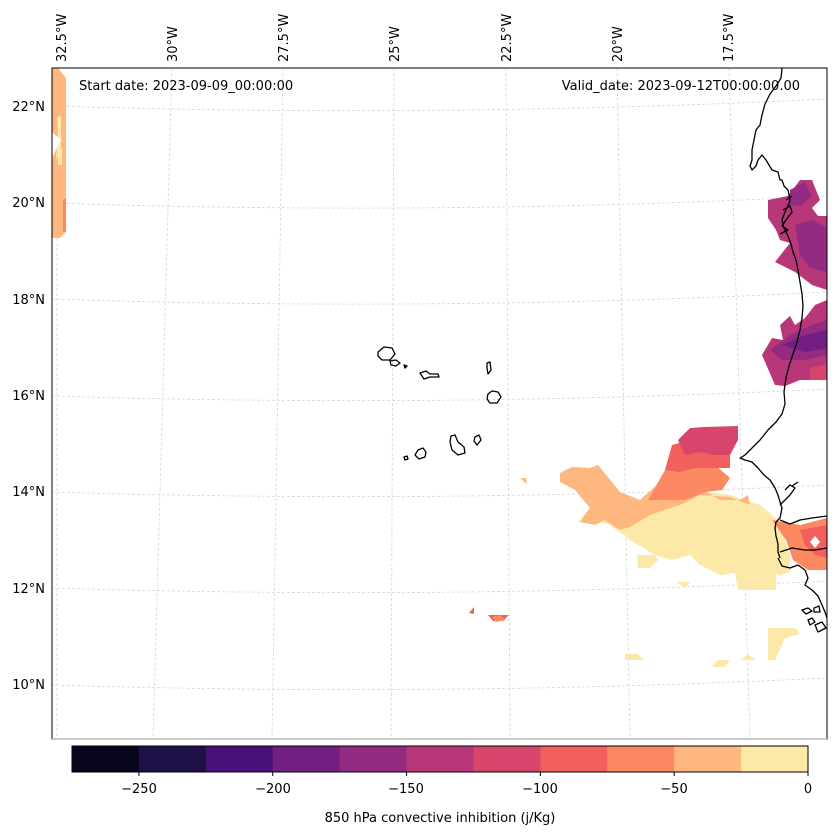  I want to click on coastline-africa-gambia, so click(803, 520).